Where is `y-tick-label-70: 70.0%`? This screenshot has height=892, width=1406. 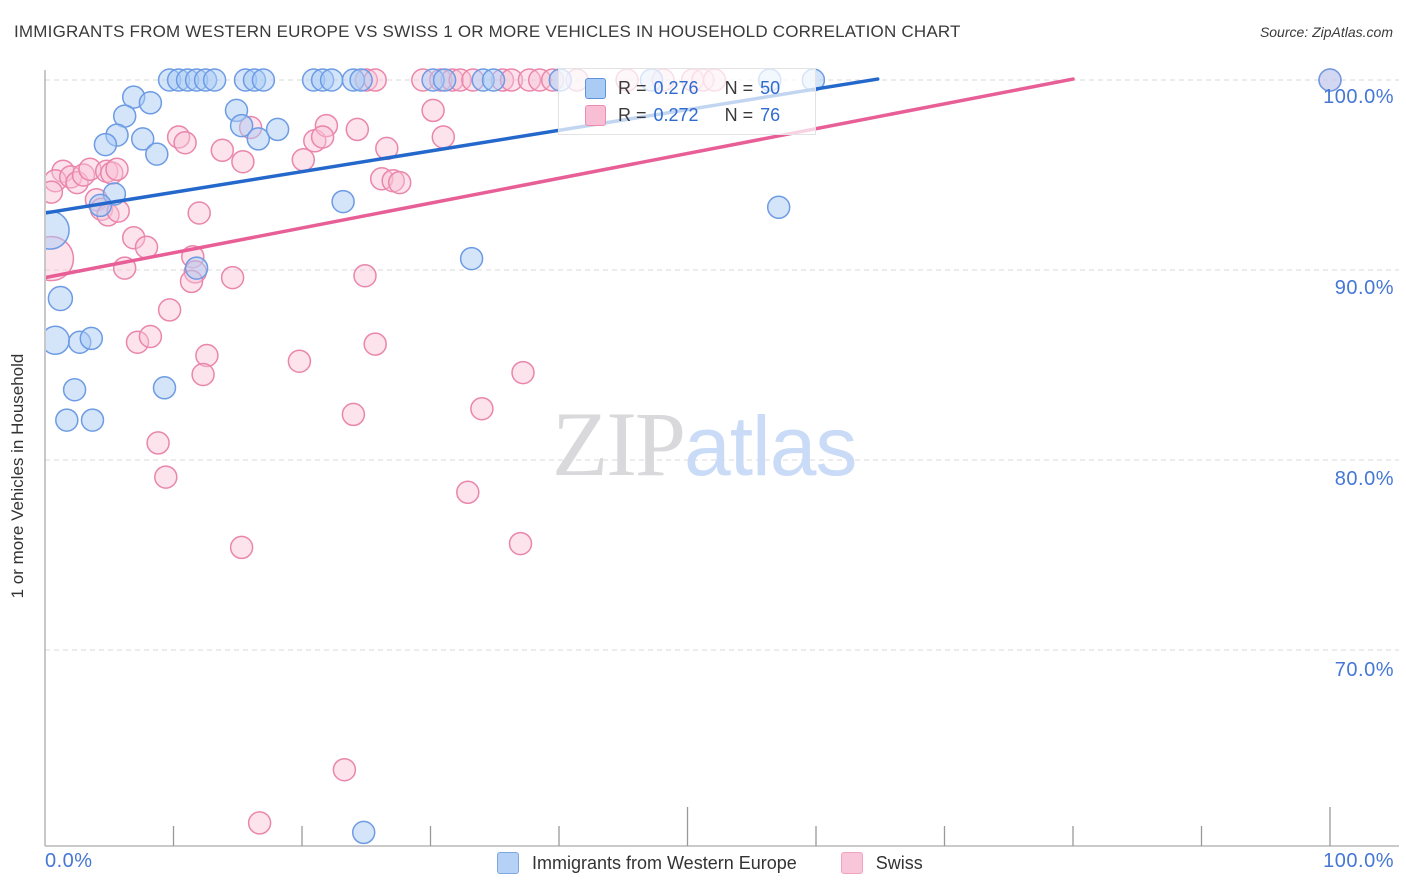
y-tick-label-70: 70.0% is located at coordinates (1364, 670).